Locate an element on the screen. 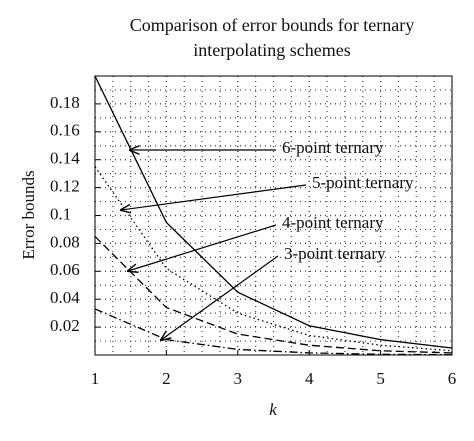  x-tick-label: 6 is located at coordinates (452, 378).